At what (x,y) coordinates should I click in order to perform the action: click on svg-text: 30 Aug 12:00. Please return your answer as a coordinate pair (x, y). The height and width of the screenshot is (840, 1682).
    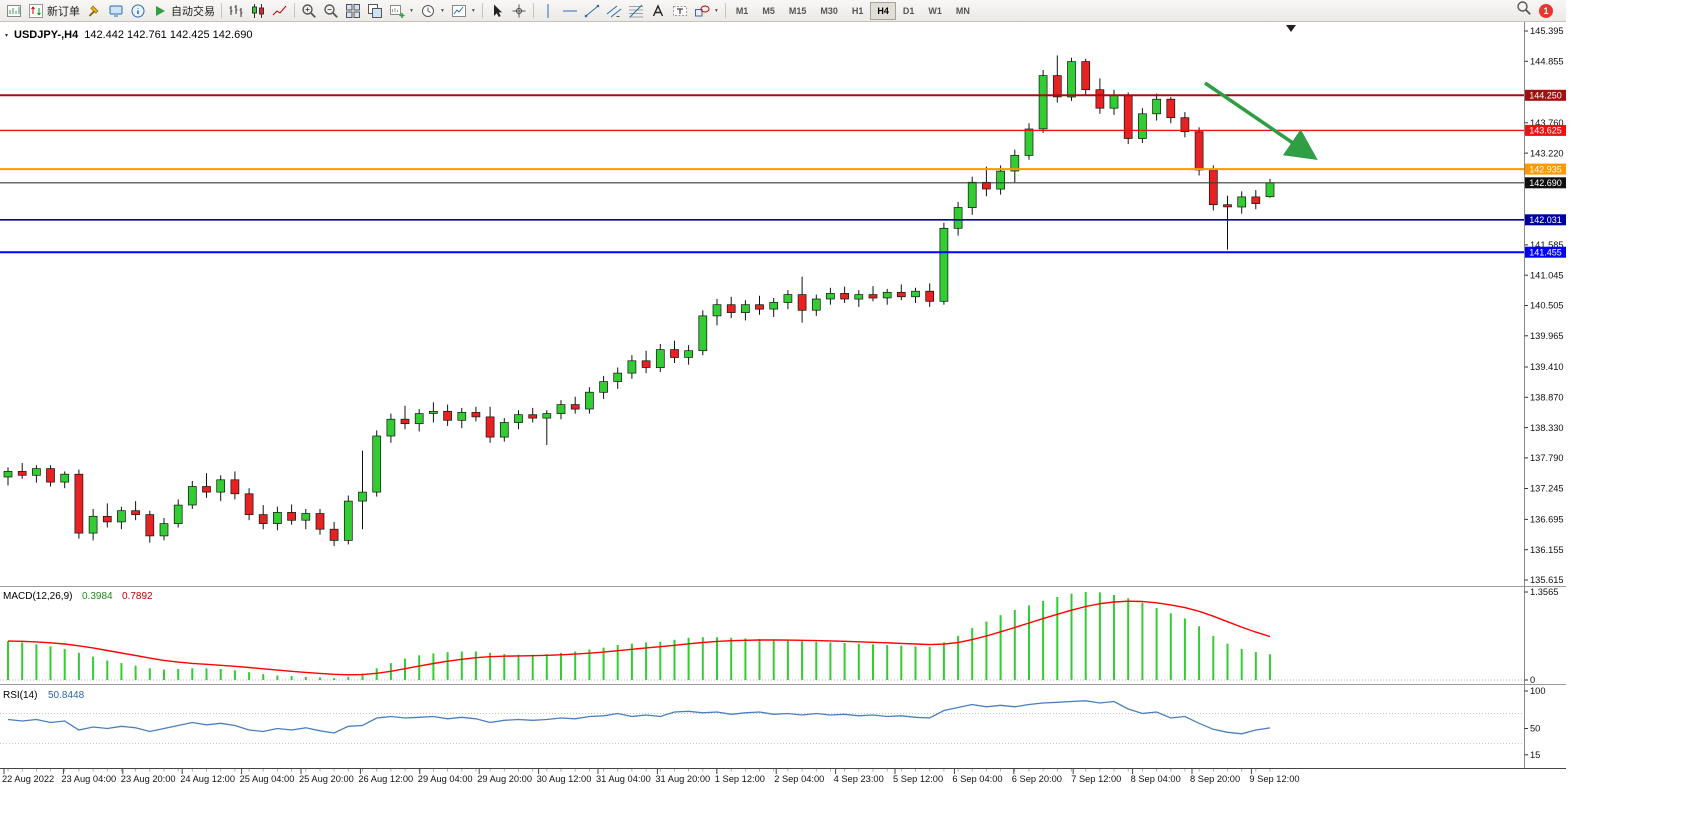
    Looking at the image, I should click on (564, 779).